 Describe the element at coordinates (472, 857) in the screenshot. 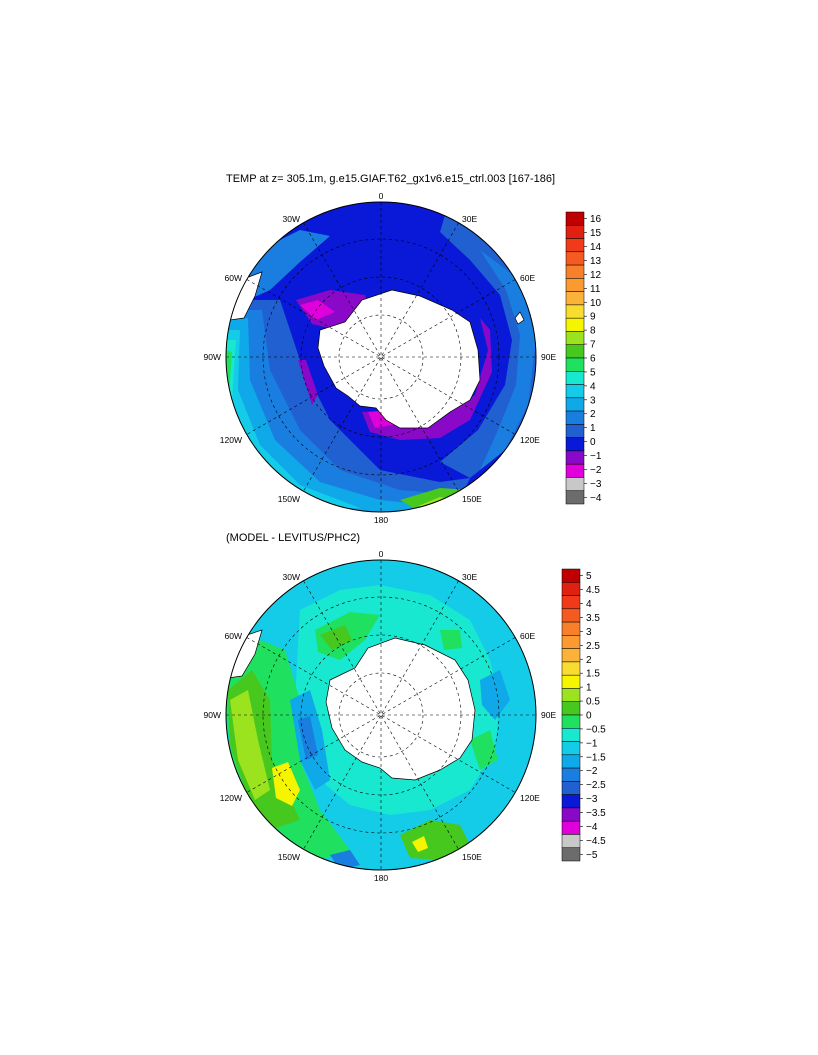

I see `bottom-lon-150e: 150E` at that location.